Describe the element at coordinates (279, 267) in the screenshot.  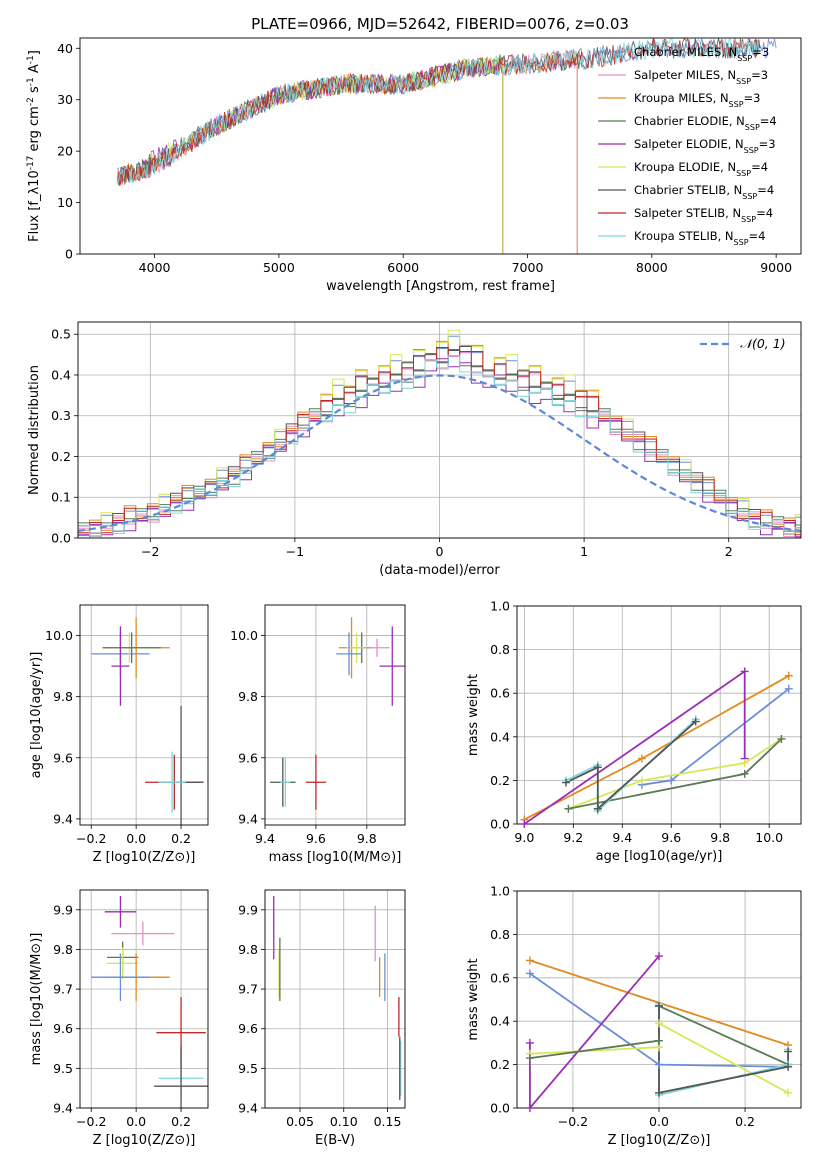
I see `spectrum-xtick-label: 5000` at that location.